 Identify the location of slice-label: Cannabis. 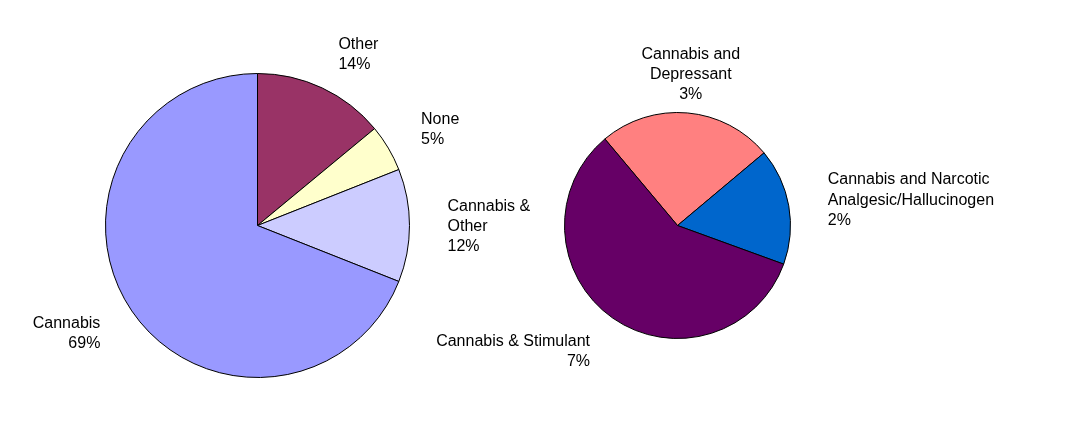
(66, 322).